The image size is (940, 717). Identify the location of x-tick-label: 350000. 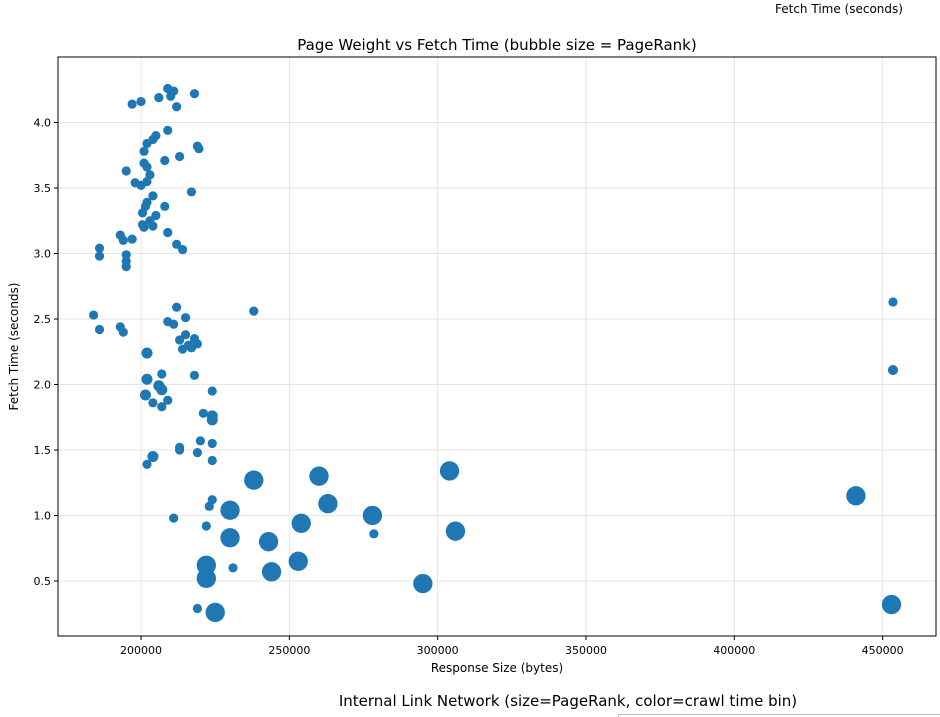
(586, 650).